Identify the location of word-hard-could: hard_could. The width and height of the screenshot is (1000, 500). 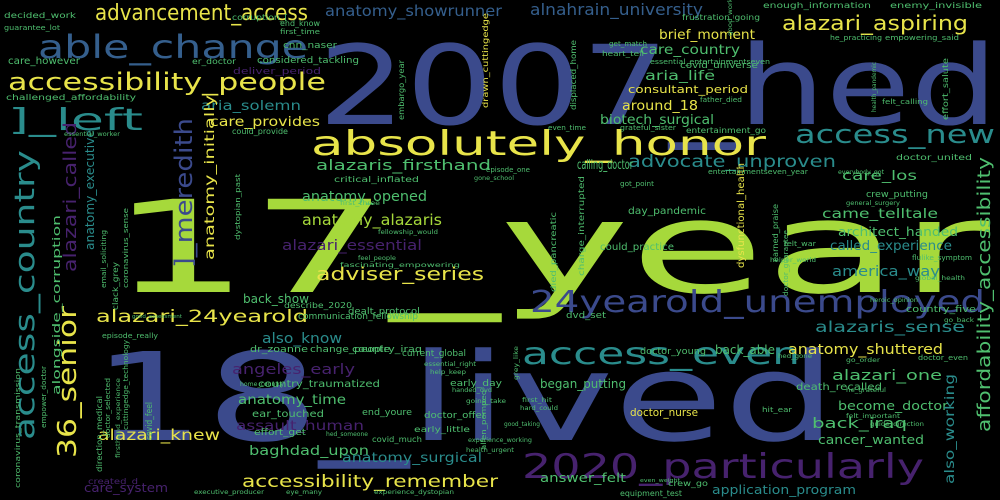
(539, 408).